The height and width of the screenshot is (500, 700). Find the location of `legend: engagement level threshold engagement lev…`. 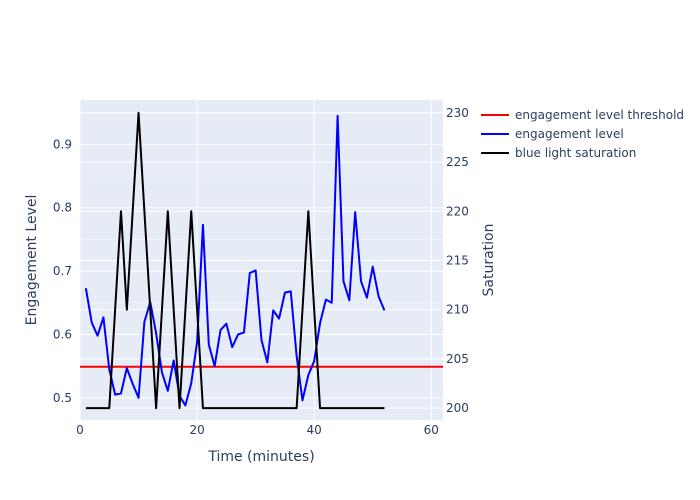

legend: engagement level threshold engagement lev… is located at coordinates (582, 134).